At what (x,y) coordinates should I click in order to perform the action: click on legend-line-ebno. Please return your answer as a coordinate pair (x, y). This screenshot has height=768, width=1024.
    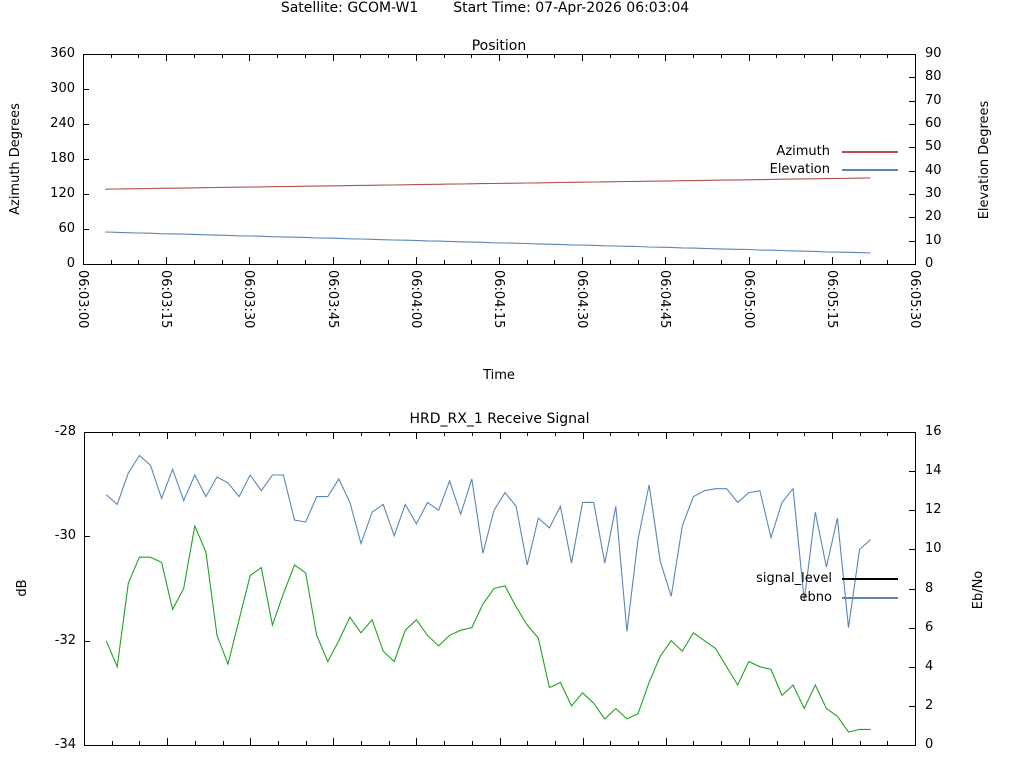
    Looking at the image, I should click on (870, 598).